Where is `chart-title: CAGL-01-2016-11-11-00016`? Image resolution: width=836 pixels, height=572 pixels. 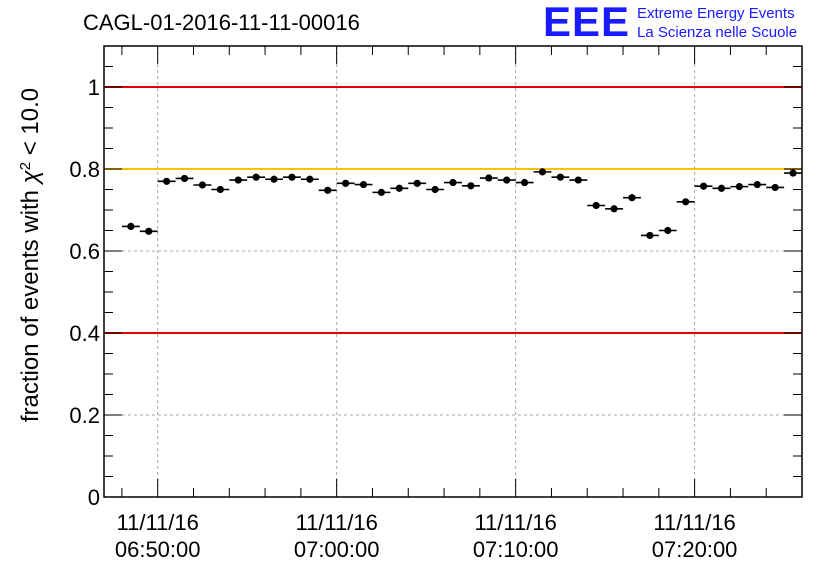 chart-title: CAGL-01-2016-11-11-00016 is located at coordinates (221, 22).